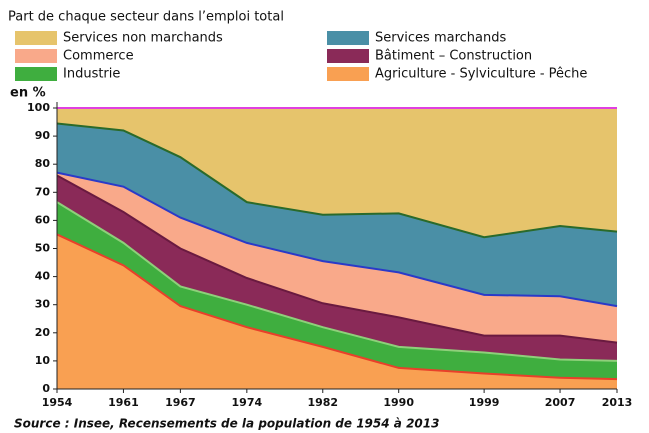 This screenshot has height=433, width=649. What do you see at coordinates (484, 402) in the screenshot?
I see `x-tick-label: 1999` at bounding box center [484, 402].